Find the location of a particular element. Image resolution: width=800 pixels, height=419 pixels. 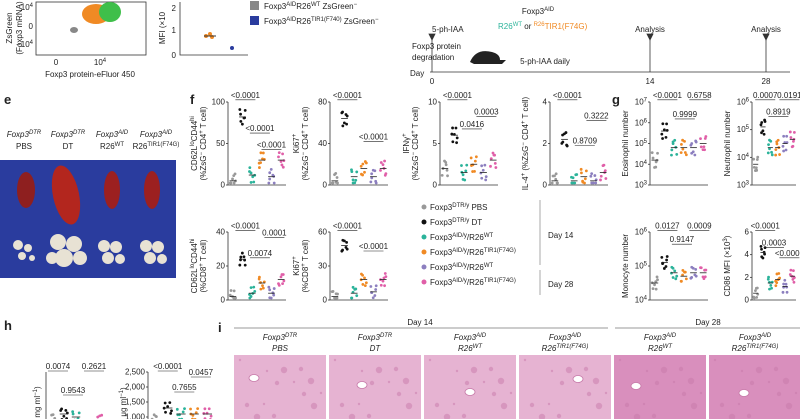

text-segment: /R26 is located at coordinates (475, 252).